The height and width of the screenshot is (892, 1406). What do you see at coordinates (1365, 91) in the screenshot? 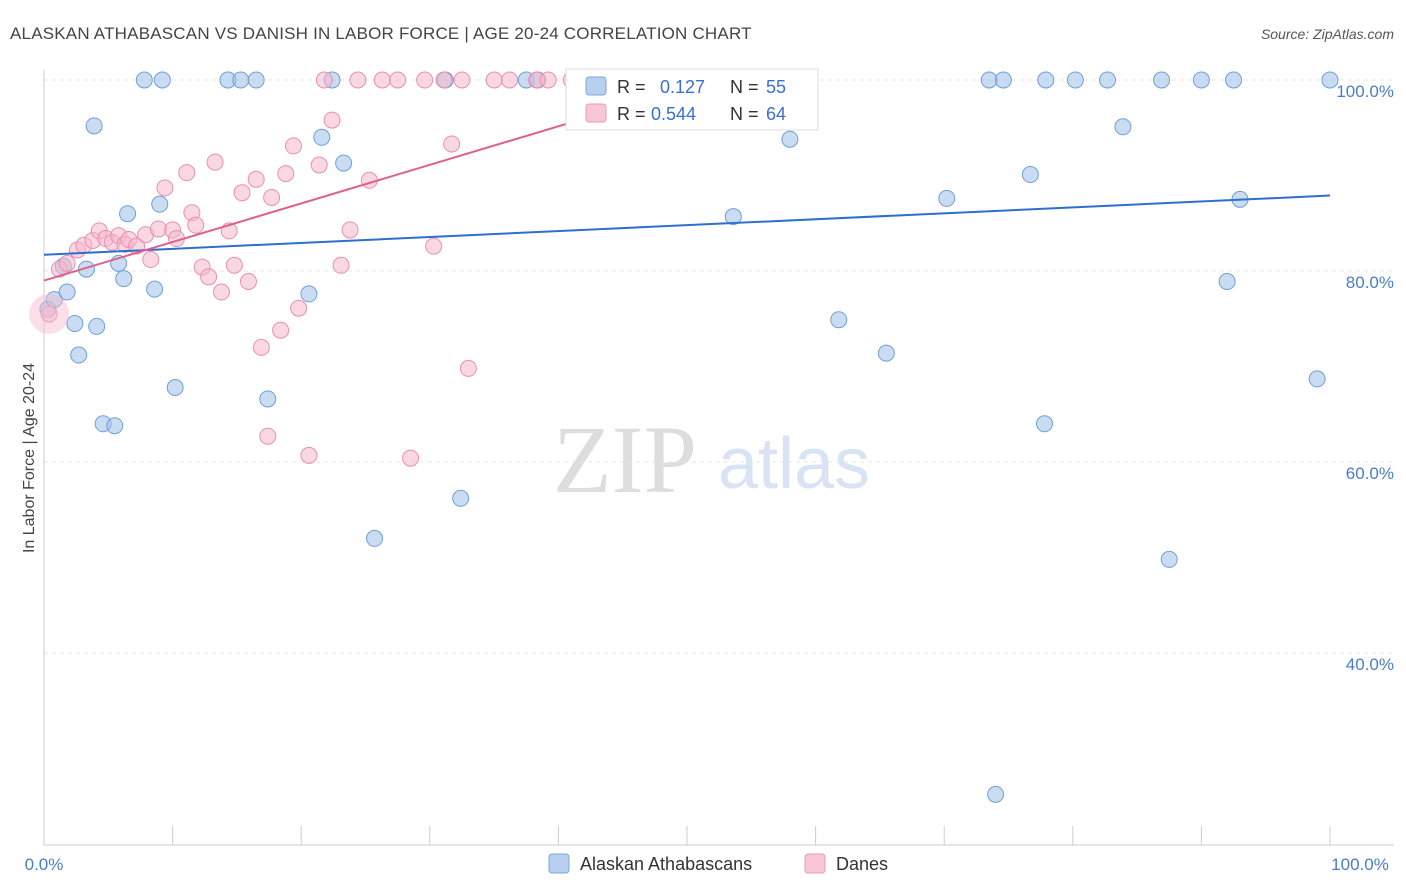
I see `y-tick-label-100: 100.0%` at bounding box center [1365, 91].